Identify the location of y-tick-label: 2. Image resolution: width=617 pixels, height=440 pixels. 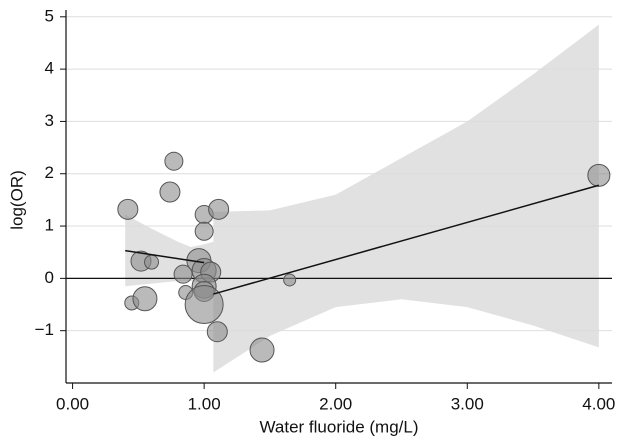
(49, 172).